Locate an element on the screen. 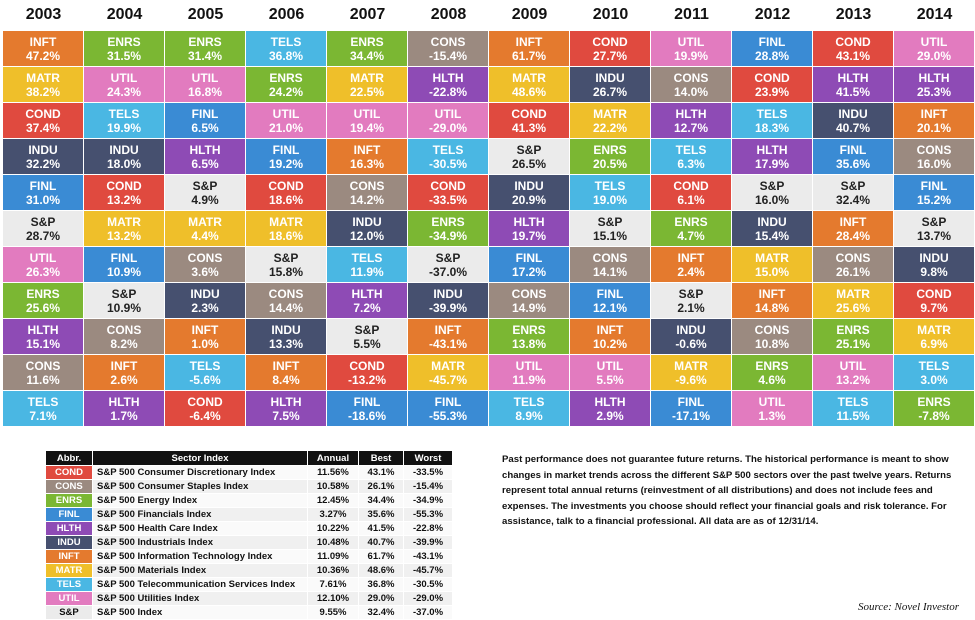 This screenshot has width=975, height=620. quilt-cell: CONS 16.0% is located at coordinates (934, 156).